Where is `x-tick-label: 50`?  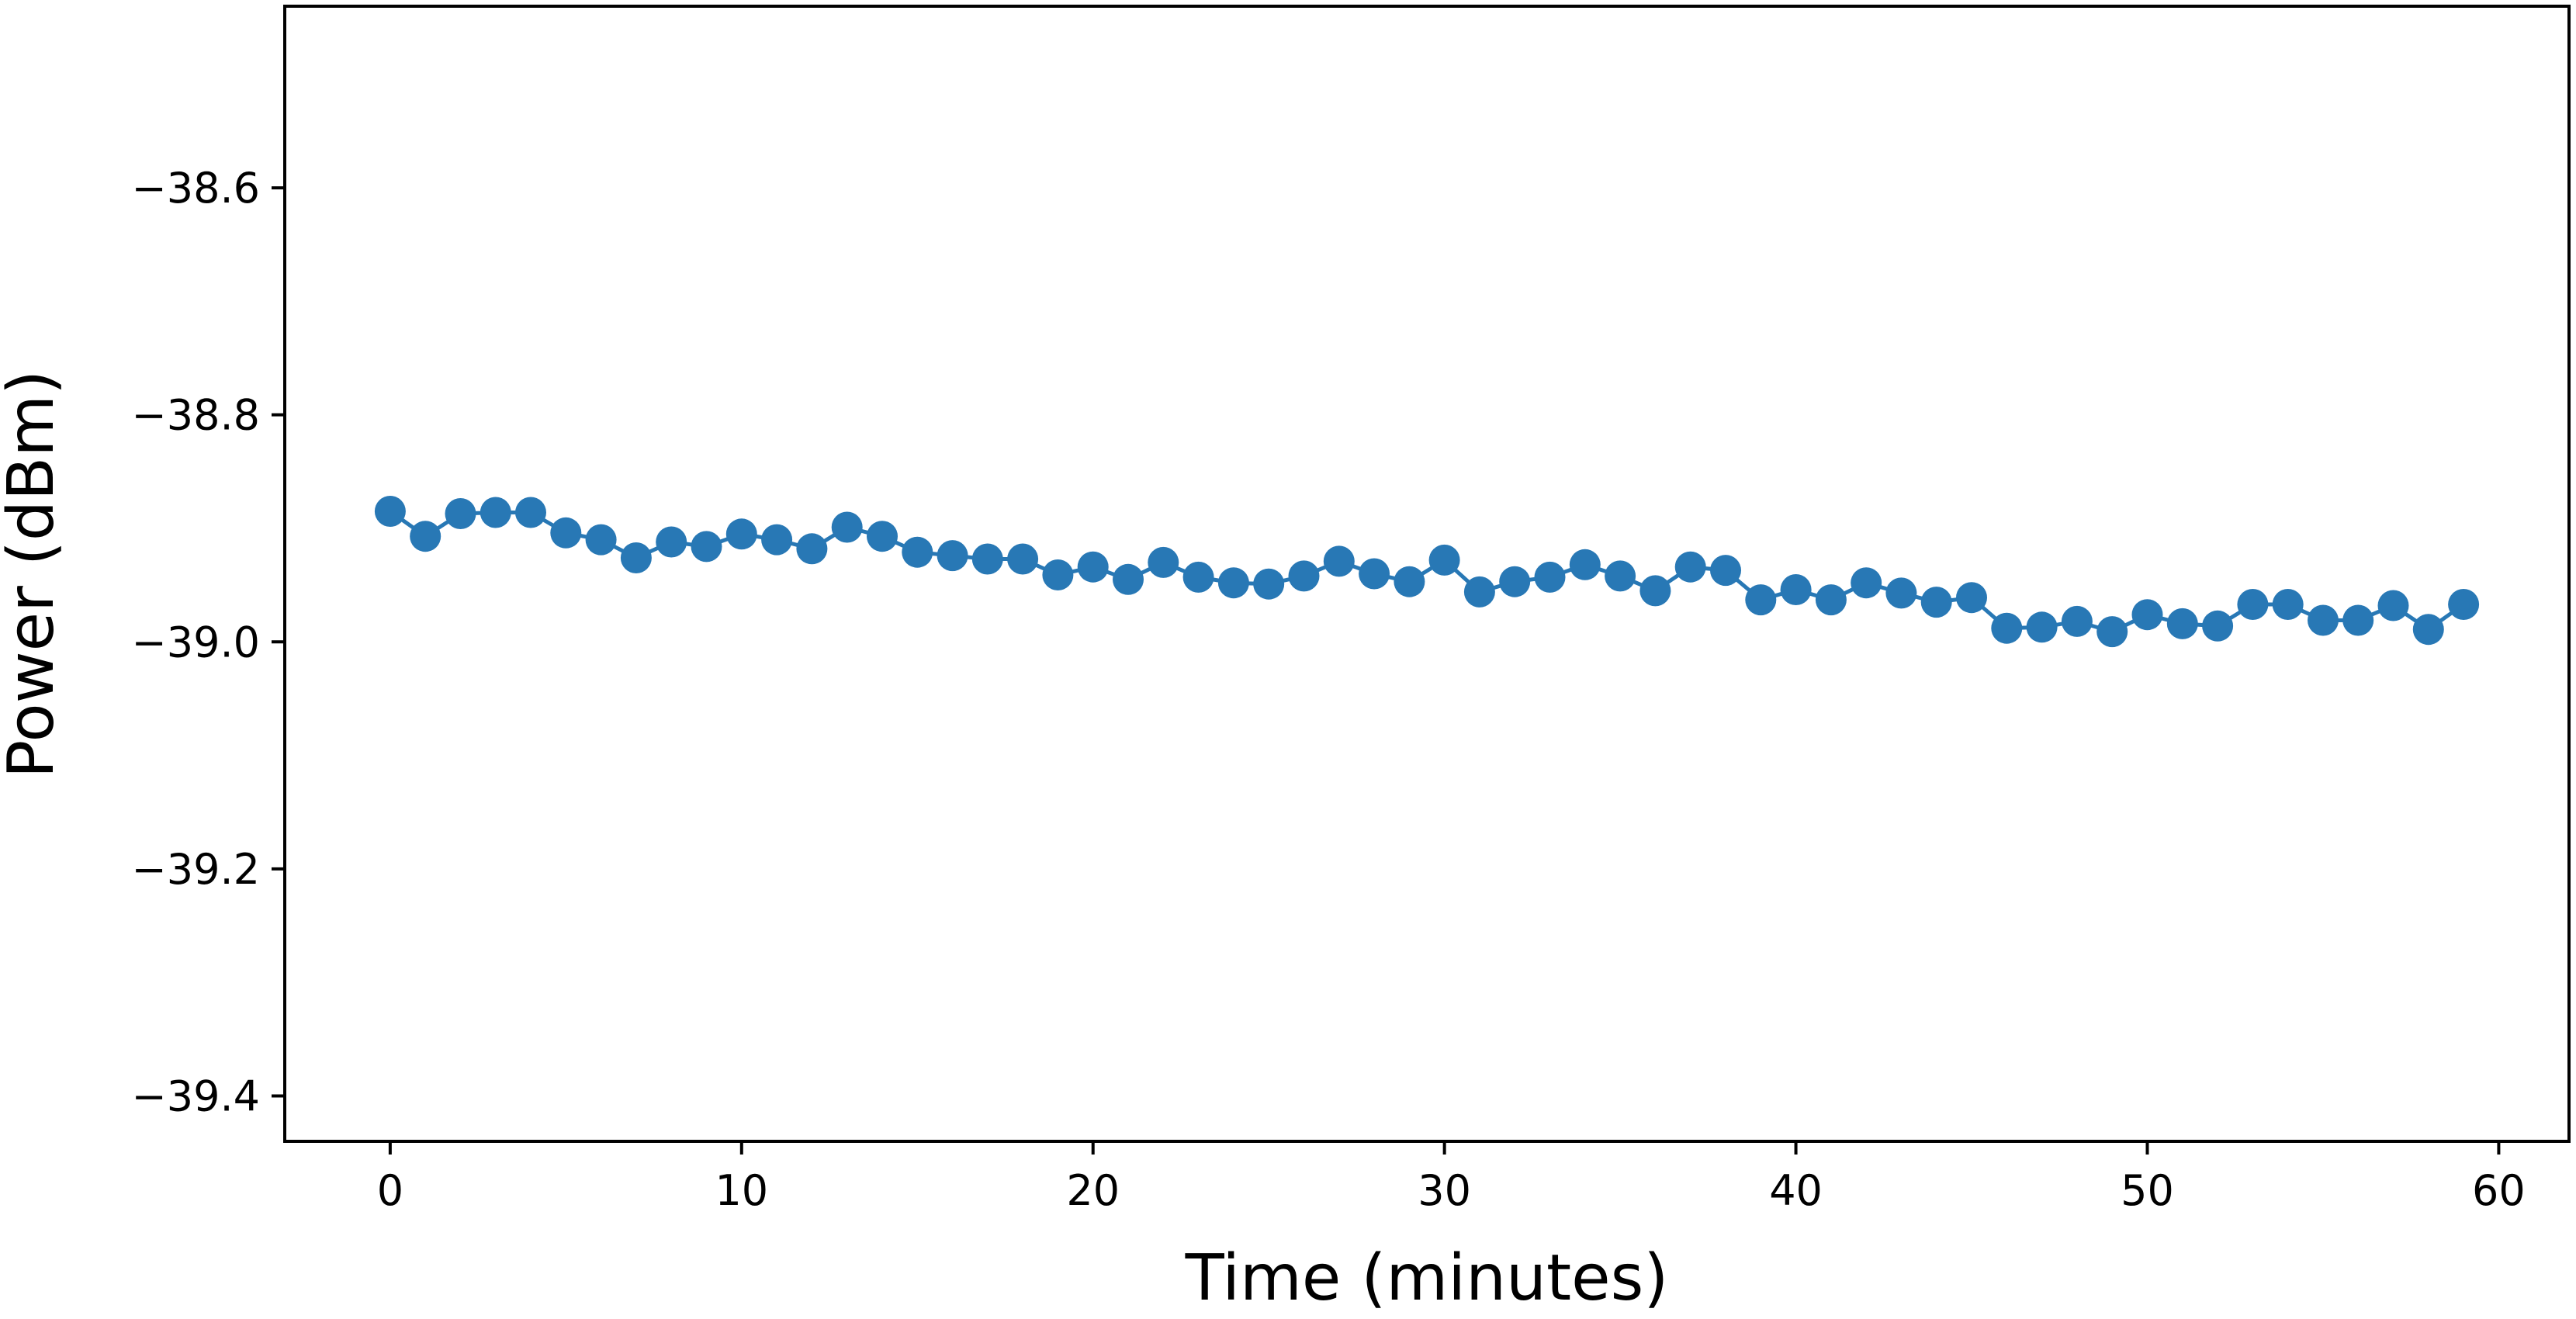
x-tick-label: 50 is located at coordinates (2147, 1190).